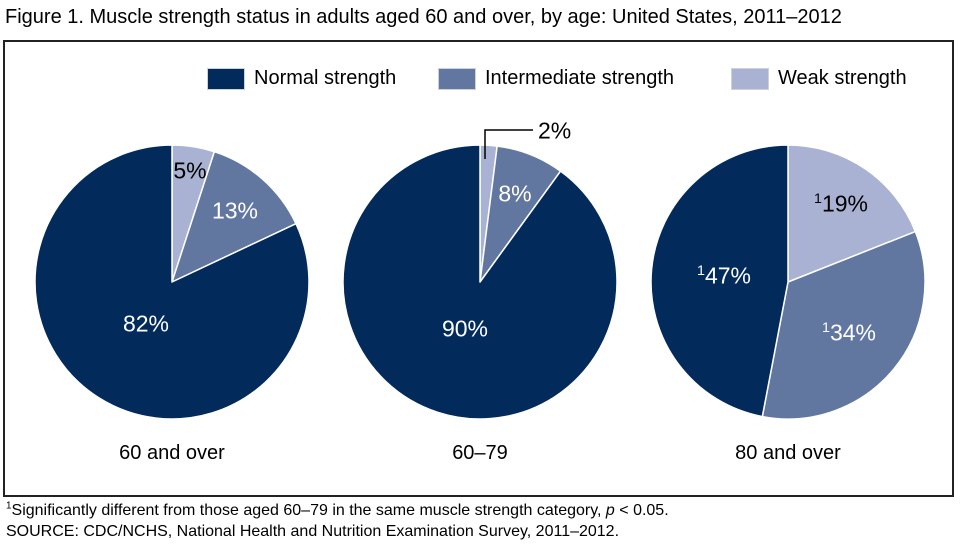  I want to click on legend-item-intermediate-strength: Intermediate strength, so click(556, 78).